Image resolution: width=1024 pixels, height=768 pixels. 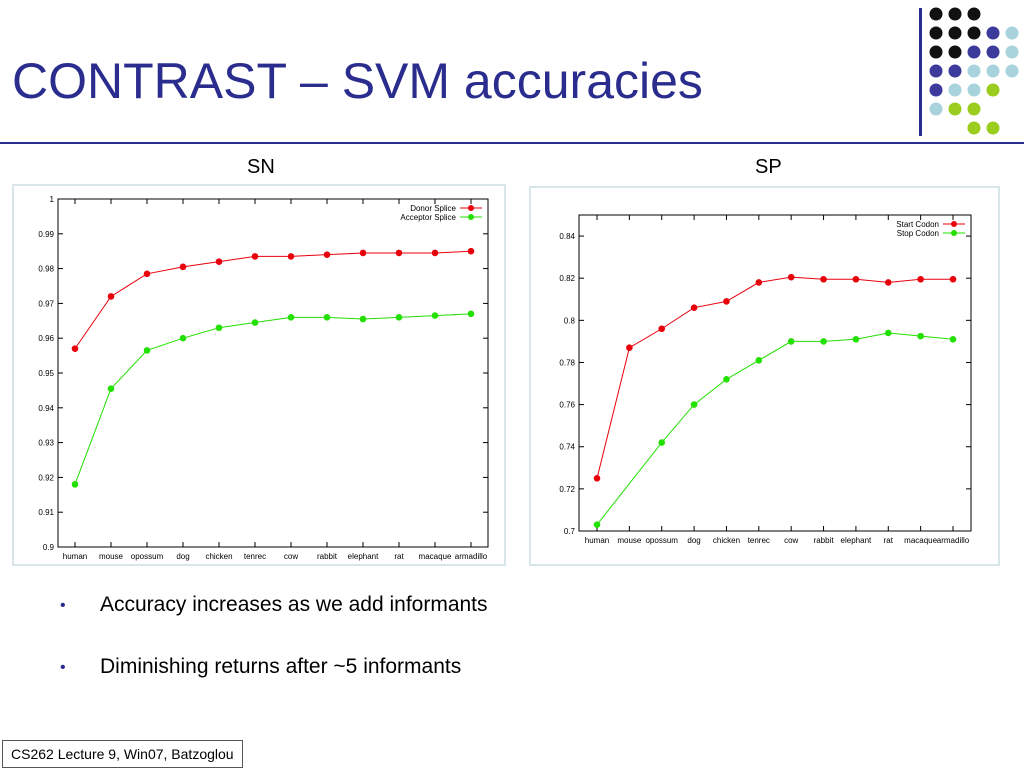 I want to click on x-tick-label: rabbit, so click(x=327, y=556).